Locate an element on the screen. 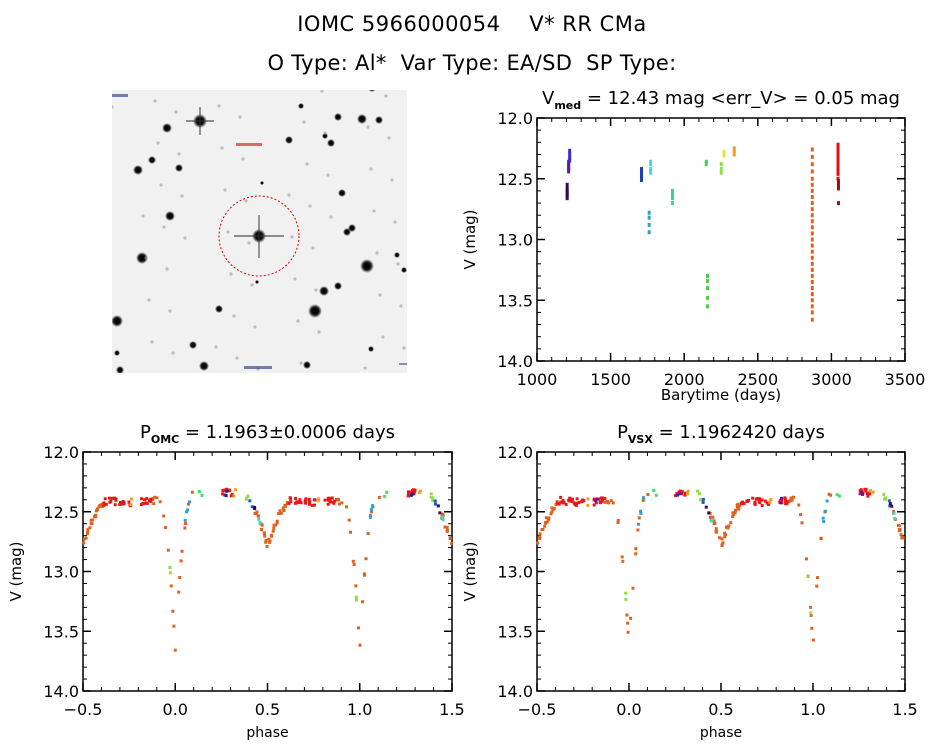  y-tick-label: 13.5 is located at coordinates (515, 300).